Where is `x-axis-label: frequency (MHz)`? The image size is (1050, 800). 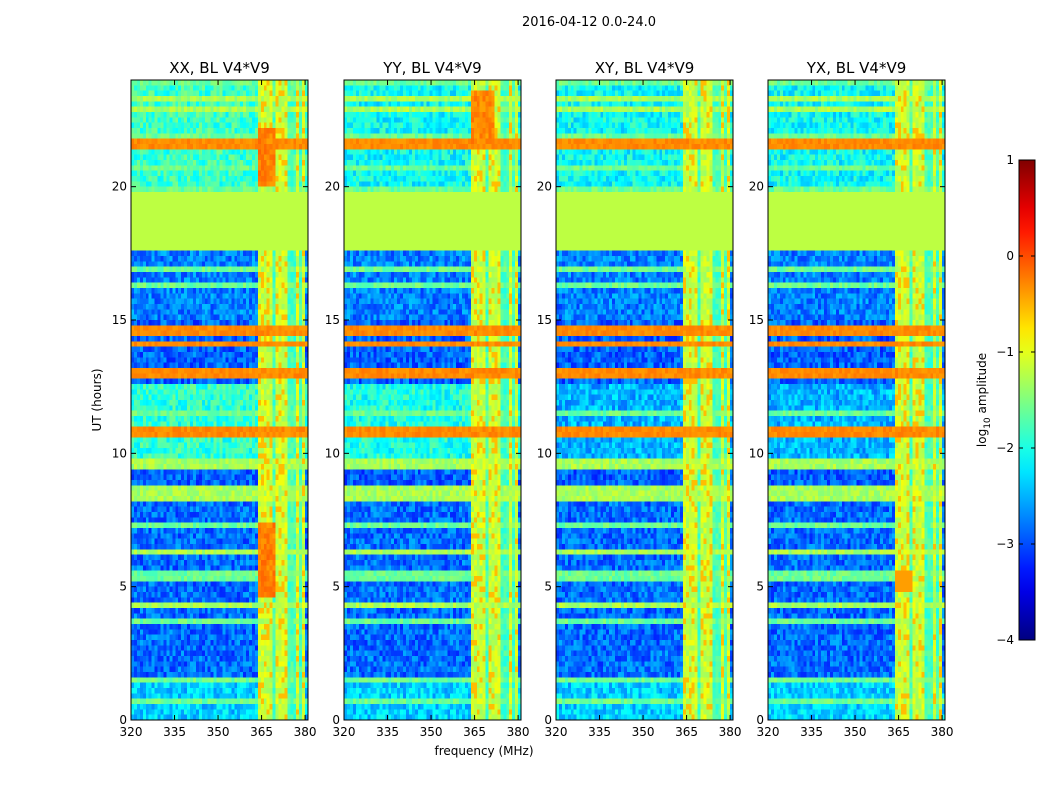 x-axis-label: frequency (MHz) is located at coordinates (483, 751).